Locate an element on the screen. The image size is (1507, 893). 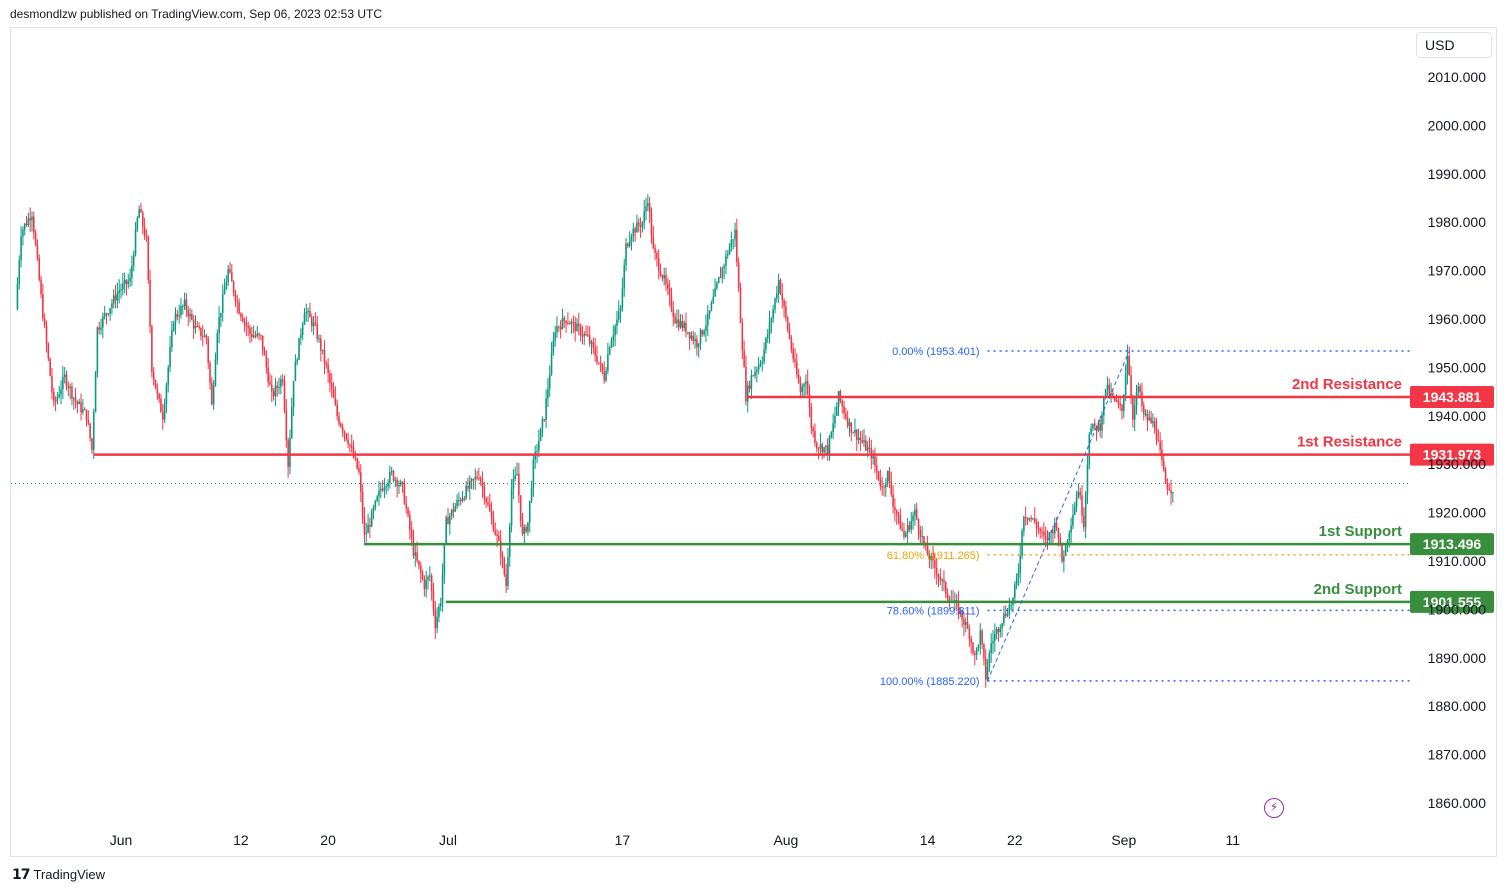
currency-selector: USD is located at coordinates (1454, 45).